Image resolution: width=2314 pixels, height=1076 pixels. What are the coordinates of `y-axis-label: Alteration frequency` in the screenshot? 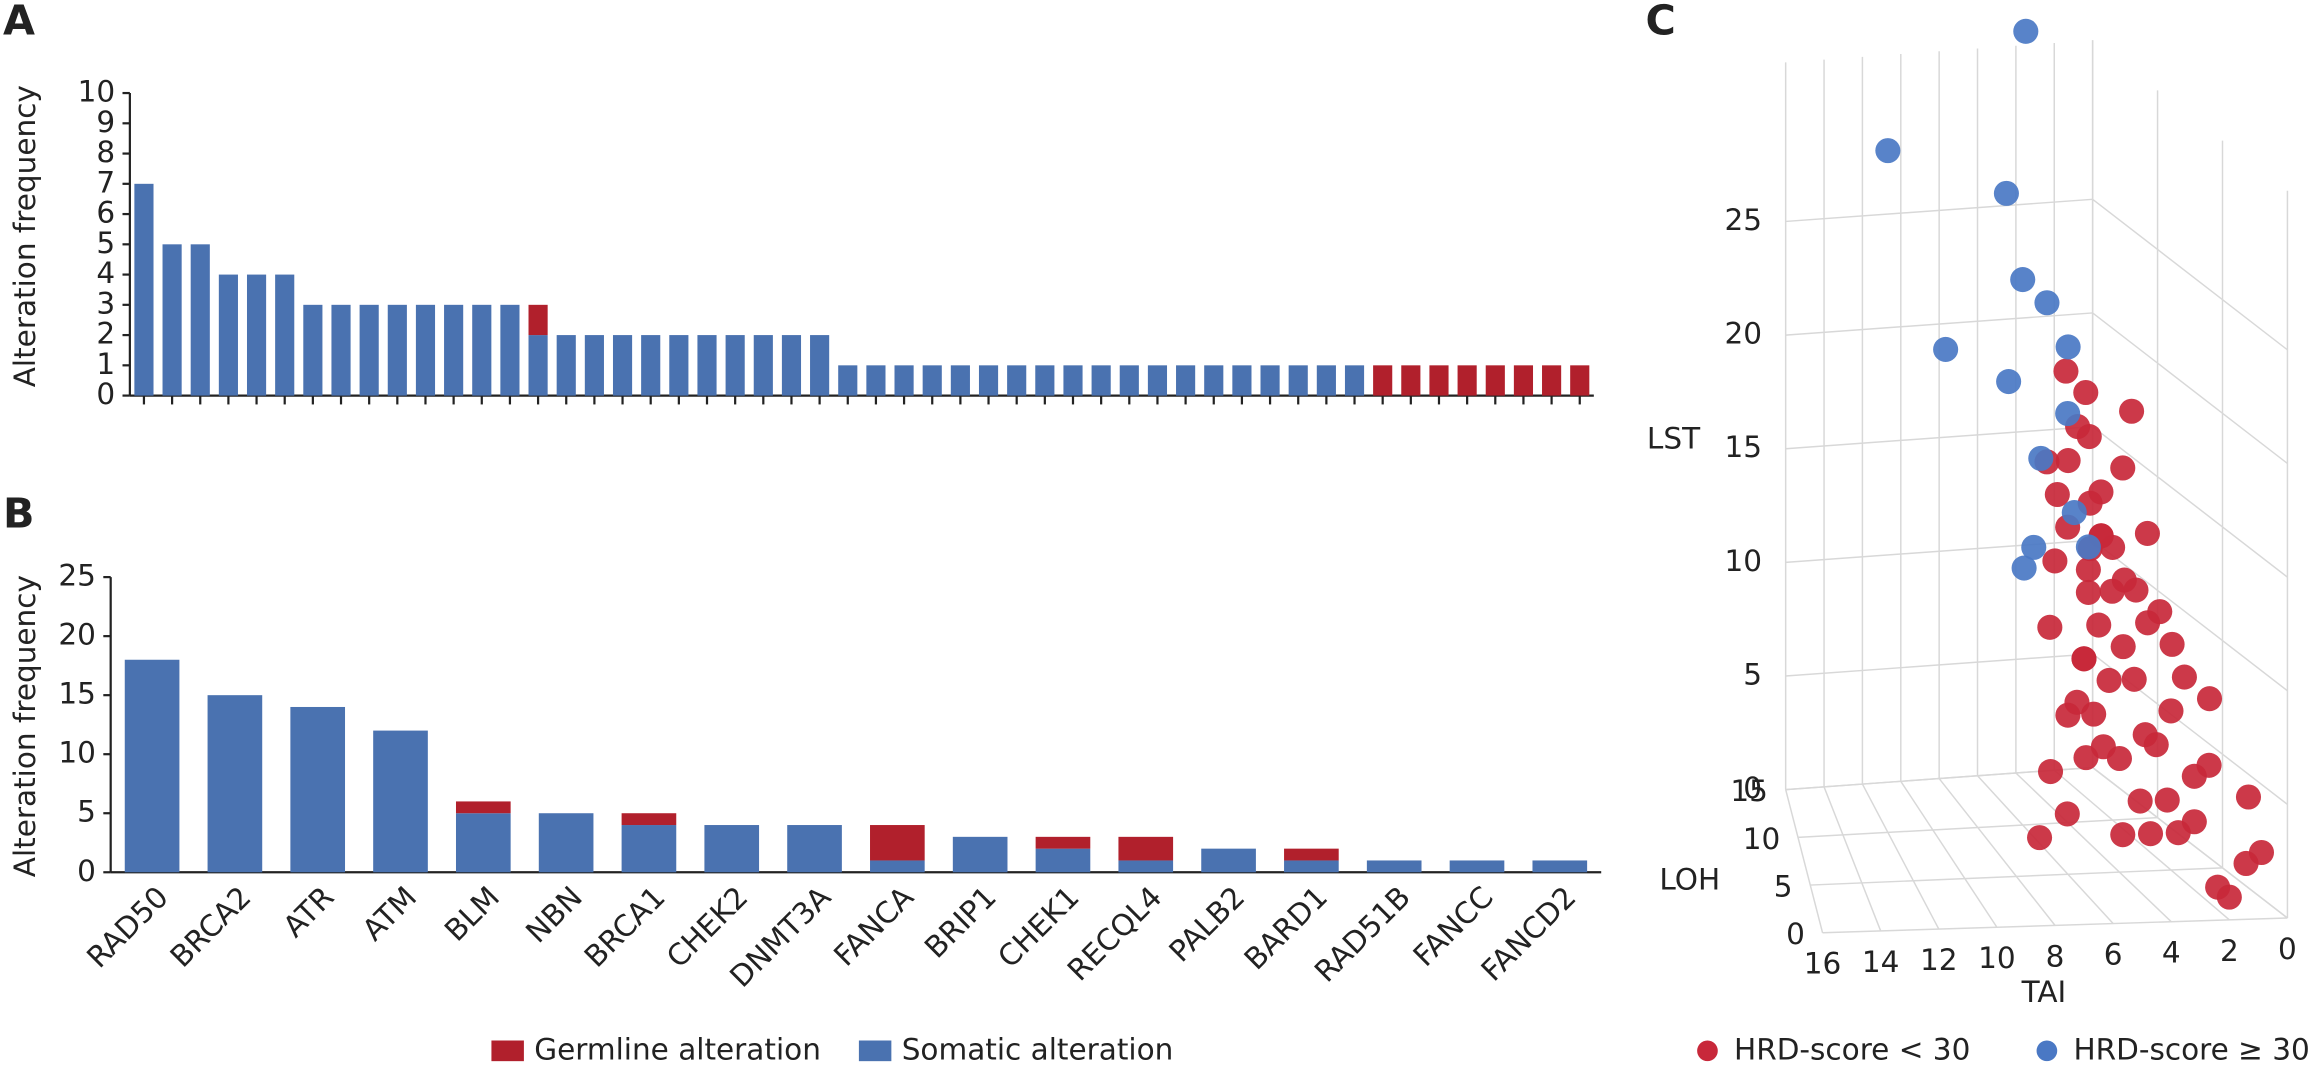 It's located at (25, 726).